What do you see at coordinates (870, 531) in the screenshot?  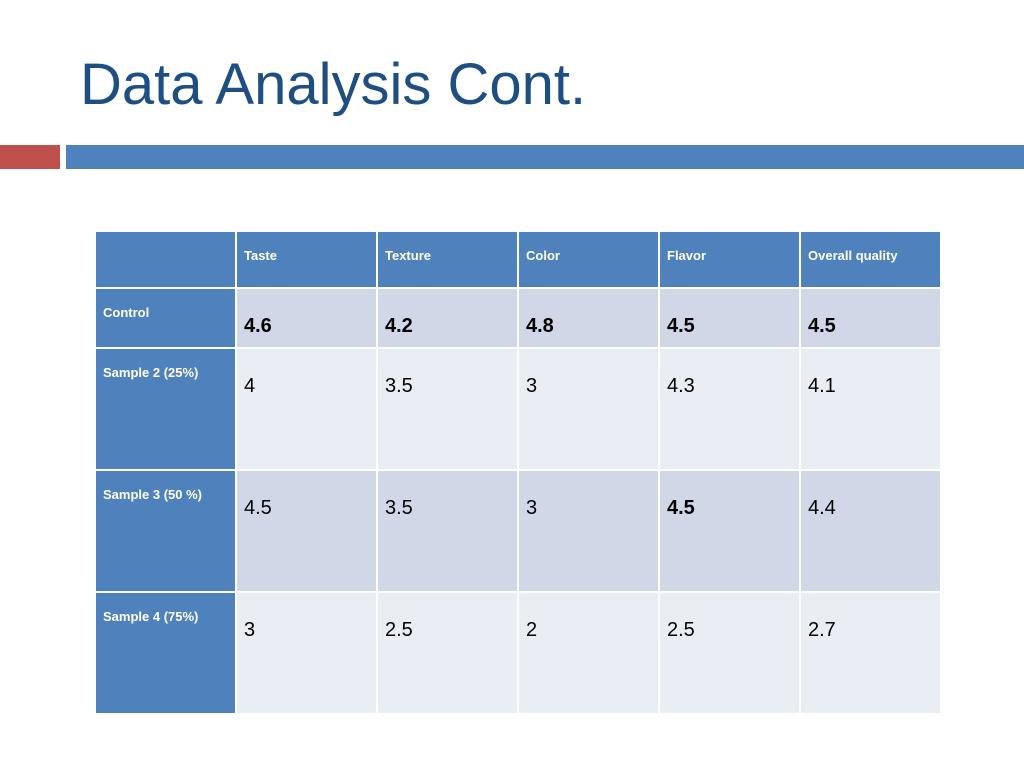 I see `table-cell: 4.4` at bounding box center [870, 531].